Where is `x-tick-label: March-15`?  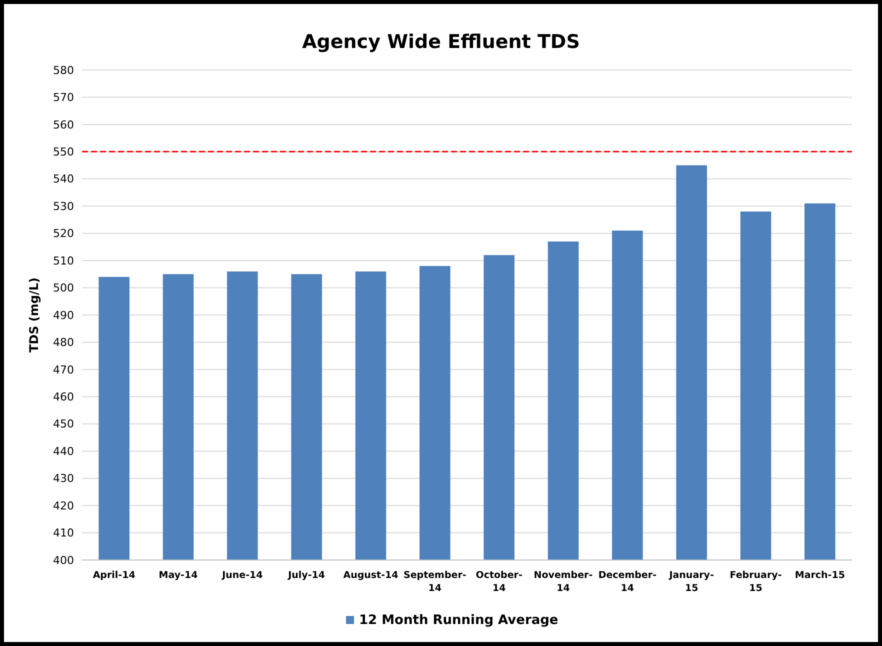
x-tick-label: March-15 is located at coordinates (819, 575).